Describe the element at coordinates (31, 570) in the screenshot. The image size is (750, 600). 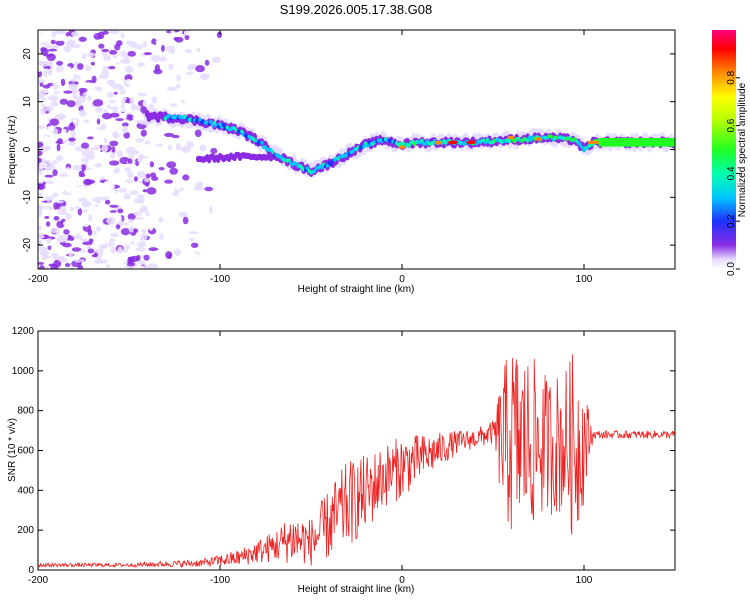
I see `y-tick-label: 0` at that location.